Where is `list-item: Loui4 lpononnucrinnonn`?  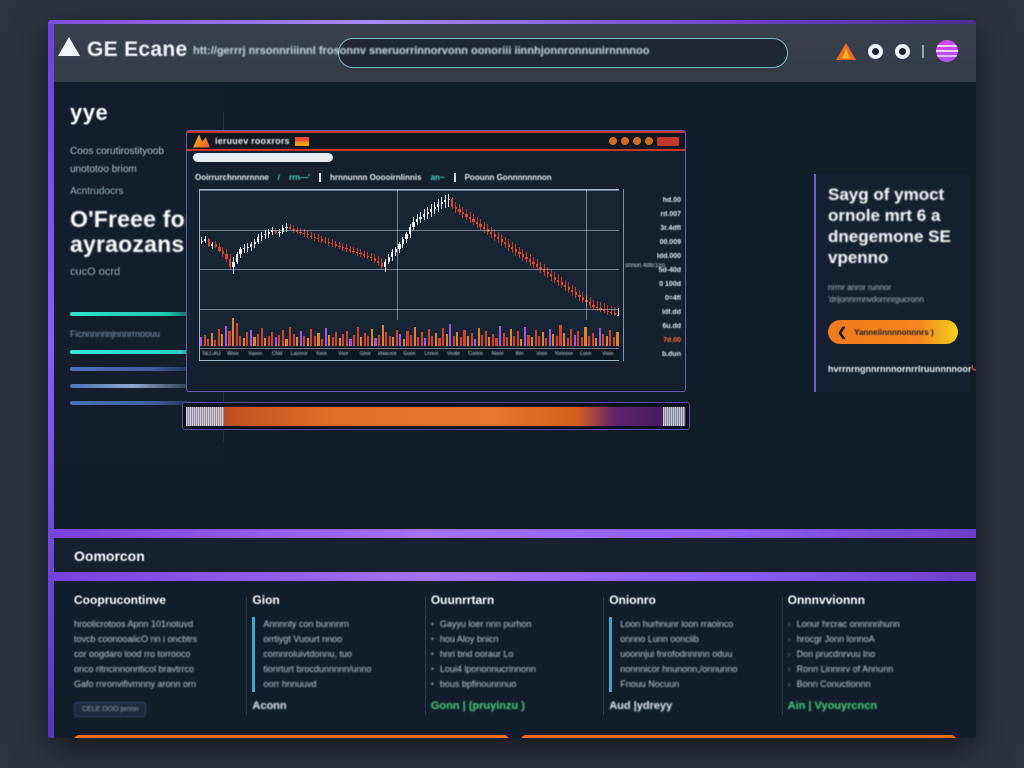
list-item: Loui4 lpononnucrinnonn is located at coordinates (511, 669).